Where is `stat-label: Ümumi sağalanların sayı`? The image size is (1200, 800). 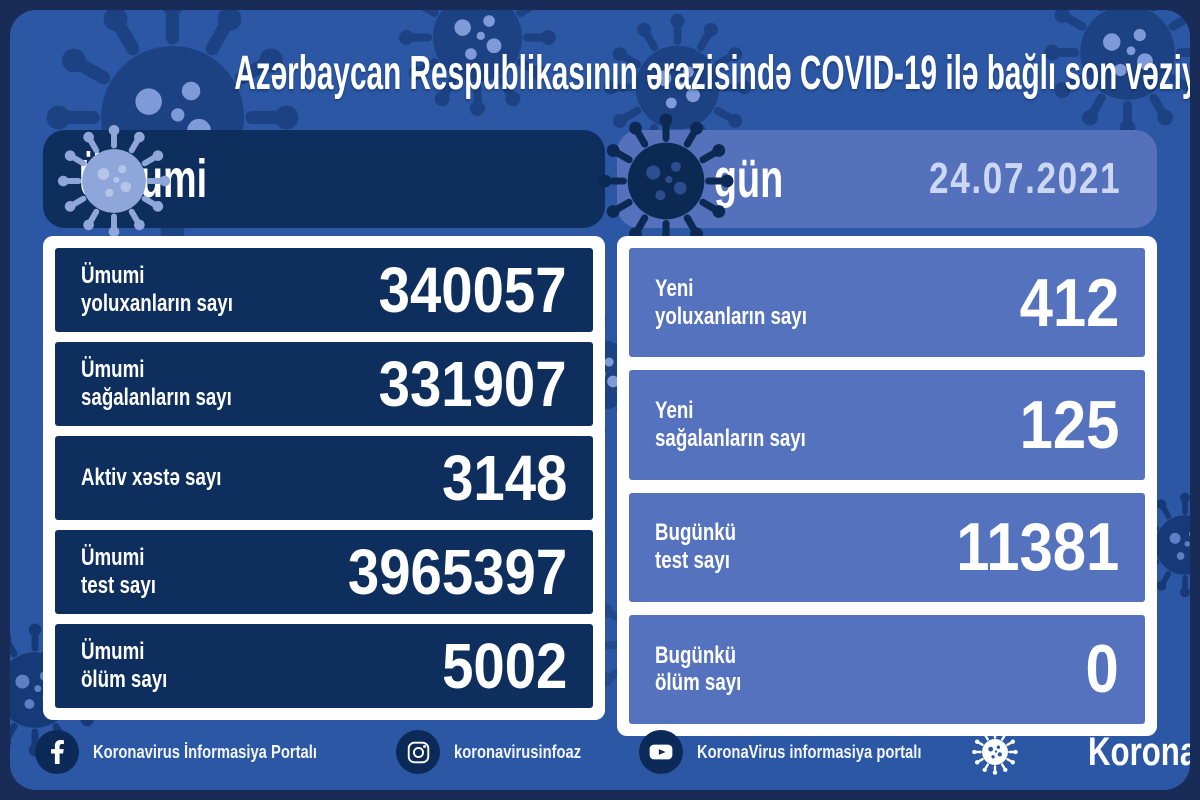 stat-label: Ümumi sağalanların sayı is located at coordinates (156, 384).